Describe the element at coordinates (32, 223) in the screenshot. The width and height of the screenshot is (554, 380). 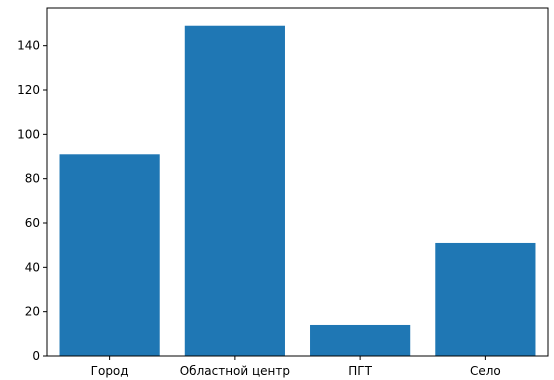
I see `y-tick-label-3: 60` at that location.